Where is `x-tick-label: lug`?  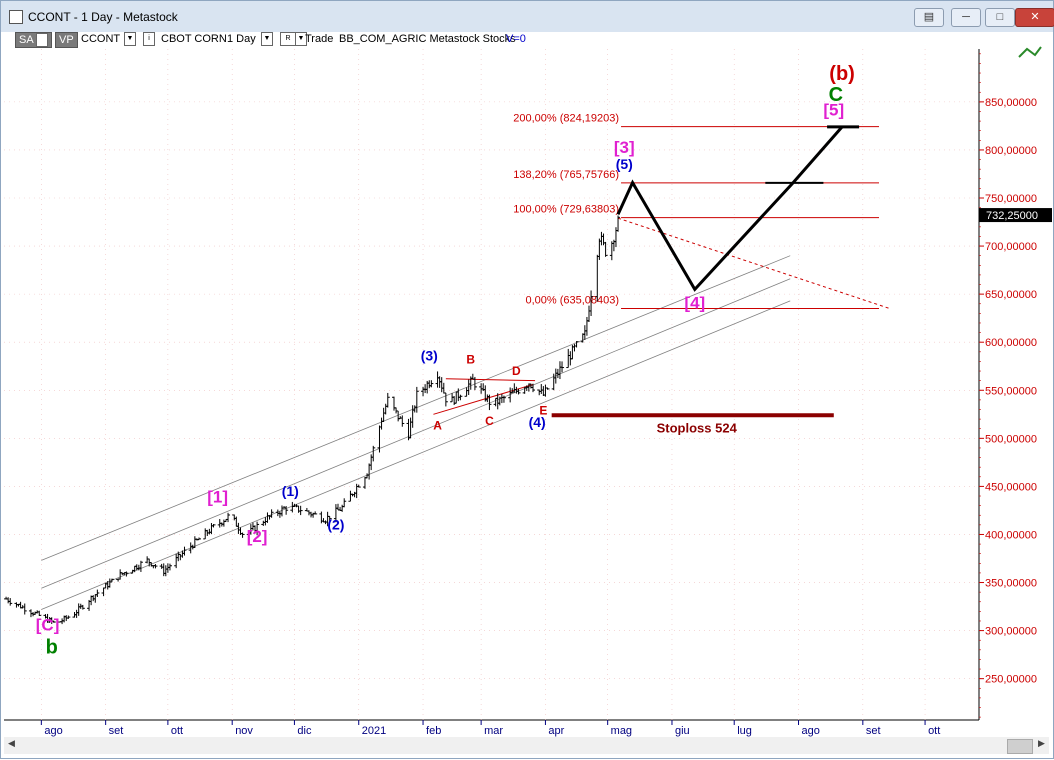 x-tick-label: lug is located at coordinates (744, 731).